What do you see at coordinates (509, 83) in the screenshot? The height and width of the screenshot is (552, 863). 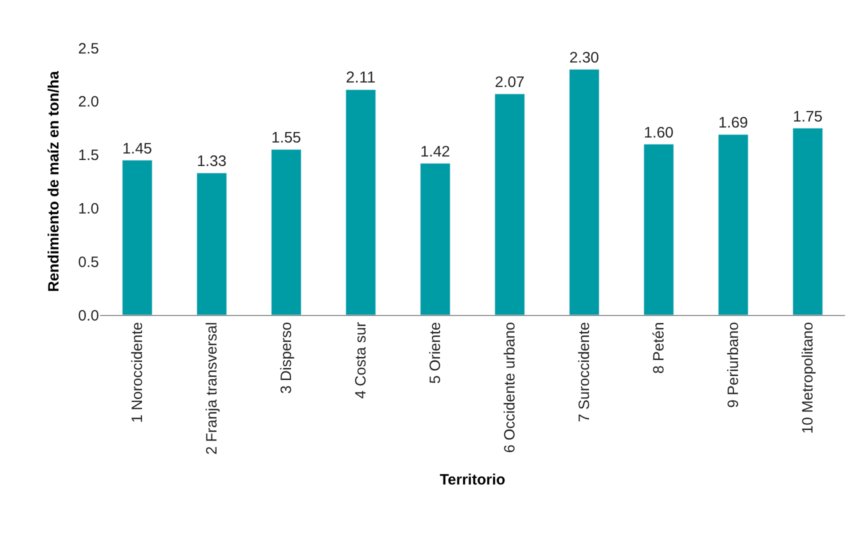 I see `data-label: 2.07` at bounding box center [509, 83].